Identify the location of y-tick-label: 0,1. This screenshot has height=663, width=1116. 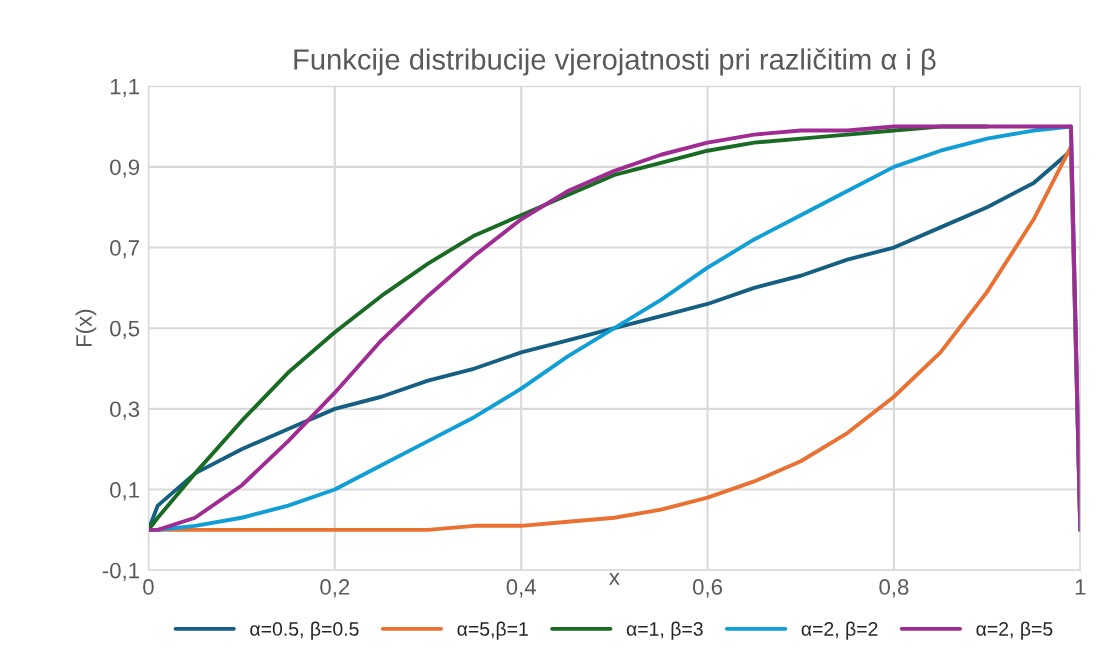
(125, 491).